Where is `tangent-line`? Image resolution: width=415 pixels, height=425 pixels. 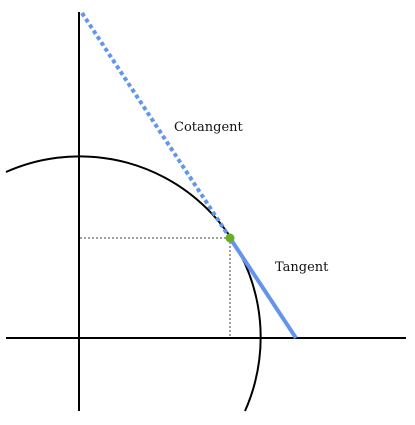 tangent-line is located at coordinates (263, 288).